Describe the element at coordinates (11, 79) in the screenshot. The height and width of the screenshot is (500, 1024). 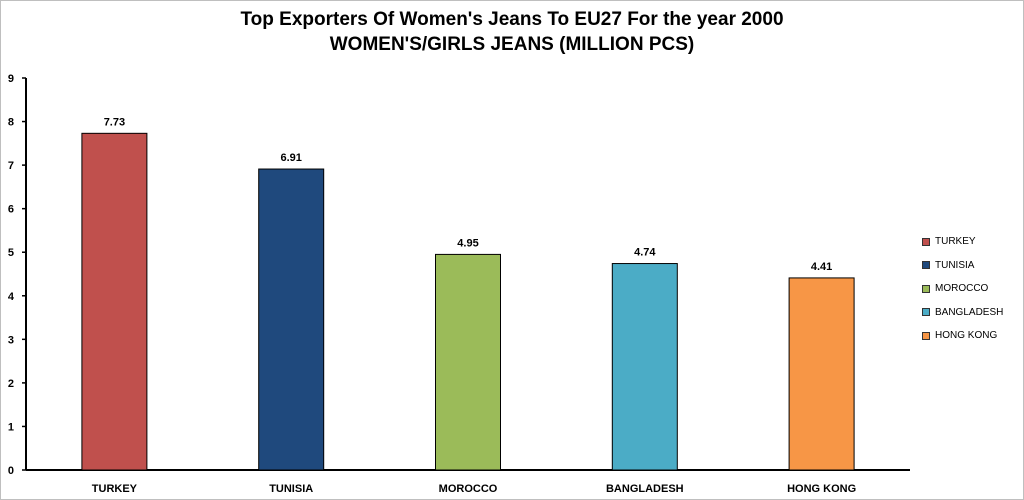
I see `y-tick-label: 9` at that location.